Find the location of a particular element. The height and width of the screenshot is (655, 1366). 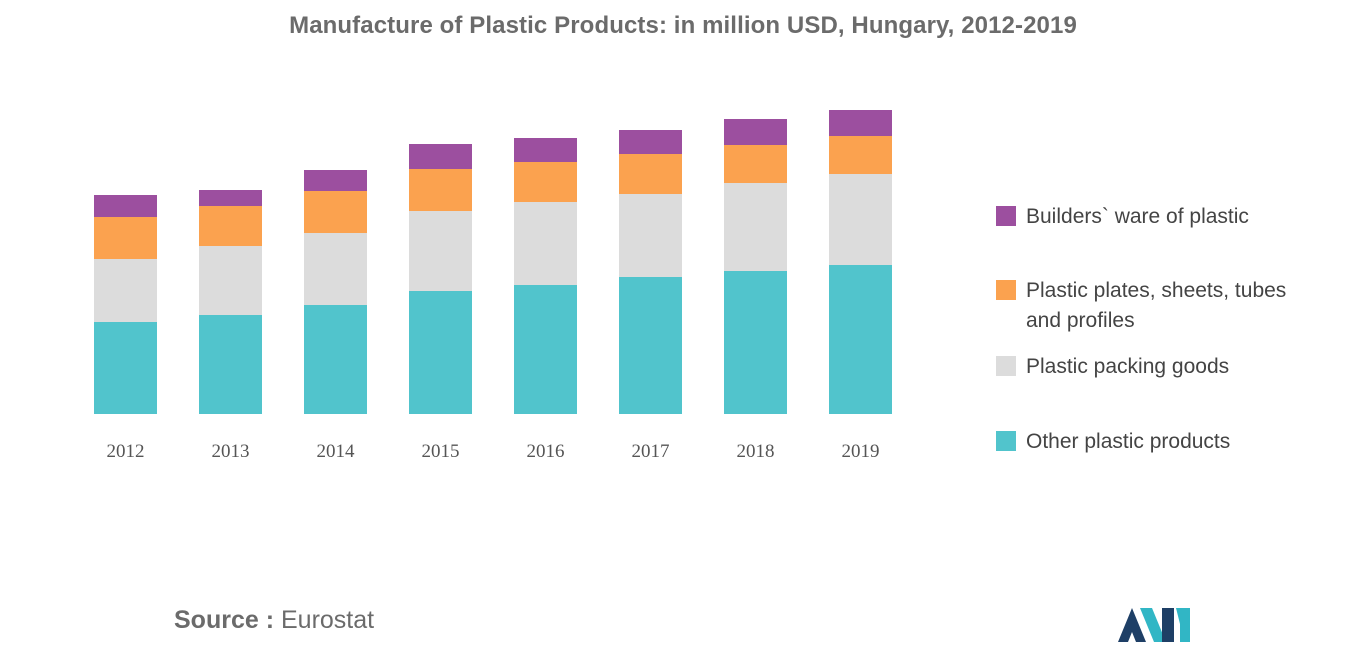

x-axis-ticks: 2012 2013 2014 2015 2016 2017 2018 2019 is located at coordinates (493, 451).